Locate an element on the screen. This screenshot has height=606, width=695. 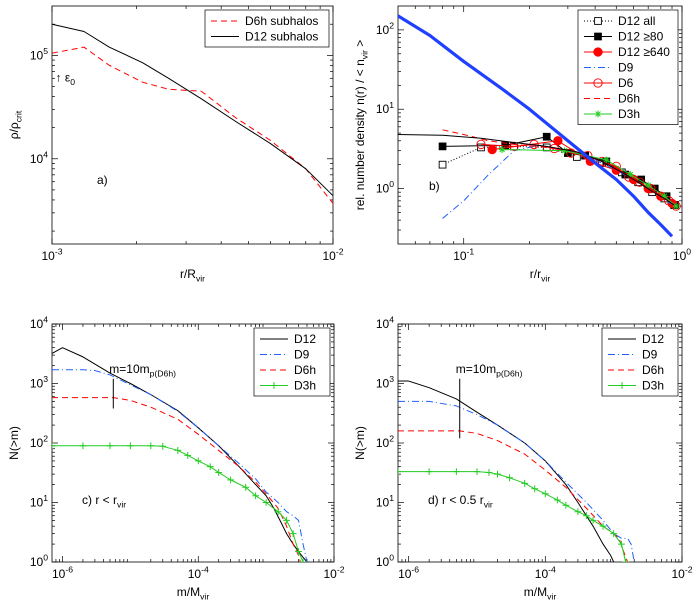
legend-label: D12 all is located at coordinates (636, 21).